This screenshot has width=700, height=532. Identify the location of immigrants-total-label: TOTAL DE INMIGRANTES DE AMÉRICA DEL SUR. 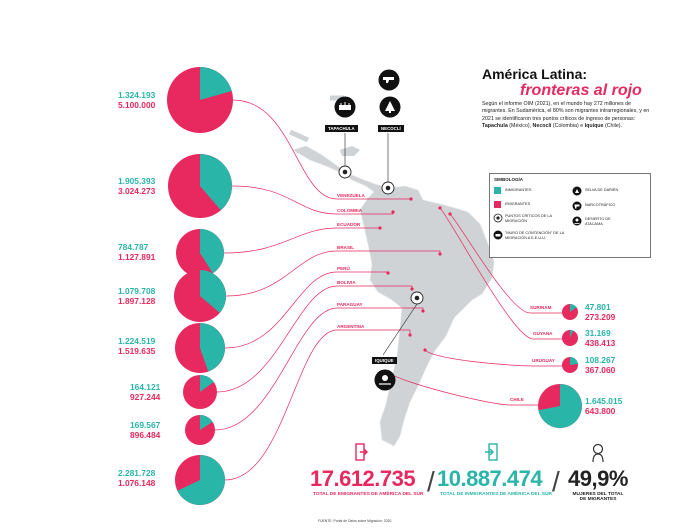
(496, 494).